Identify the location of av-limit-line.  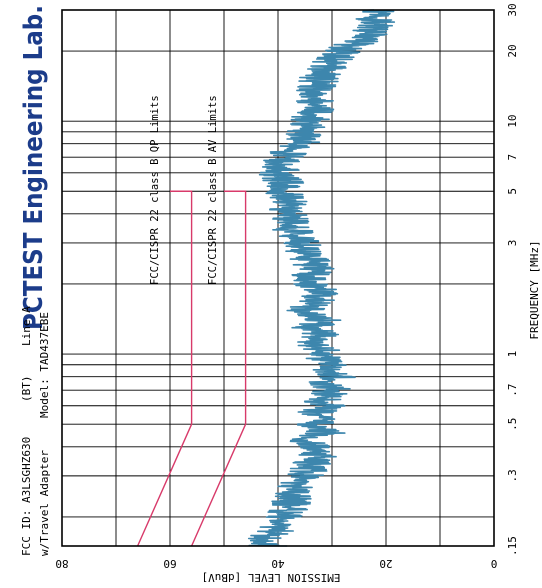
(218, 368).